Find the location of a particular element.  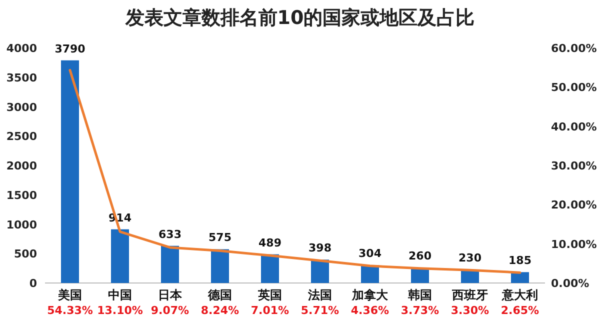

x-tick-label: 中国 is located at coordinates (120, 295).